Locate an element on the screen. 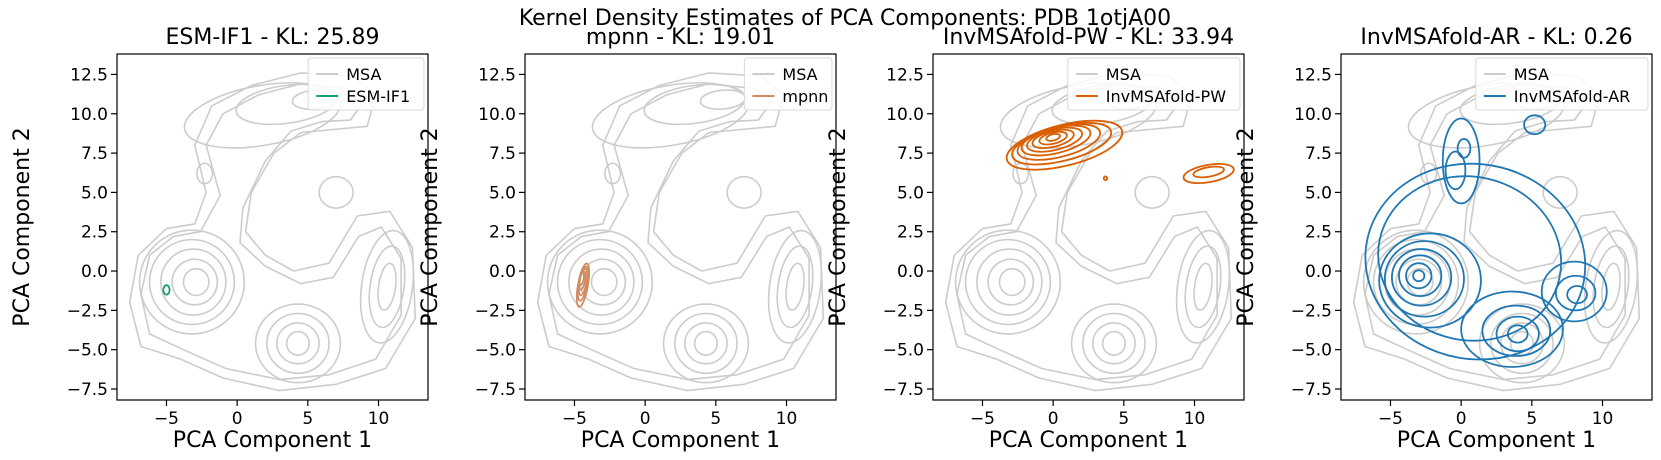 The width and height of the screenshot is (1661, 460). legend-label: InvMSAfold-AR is located at coordinates (1572, 96).